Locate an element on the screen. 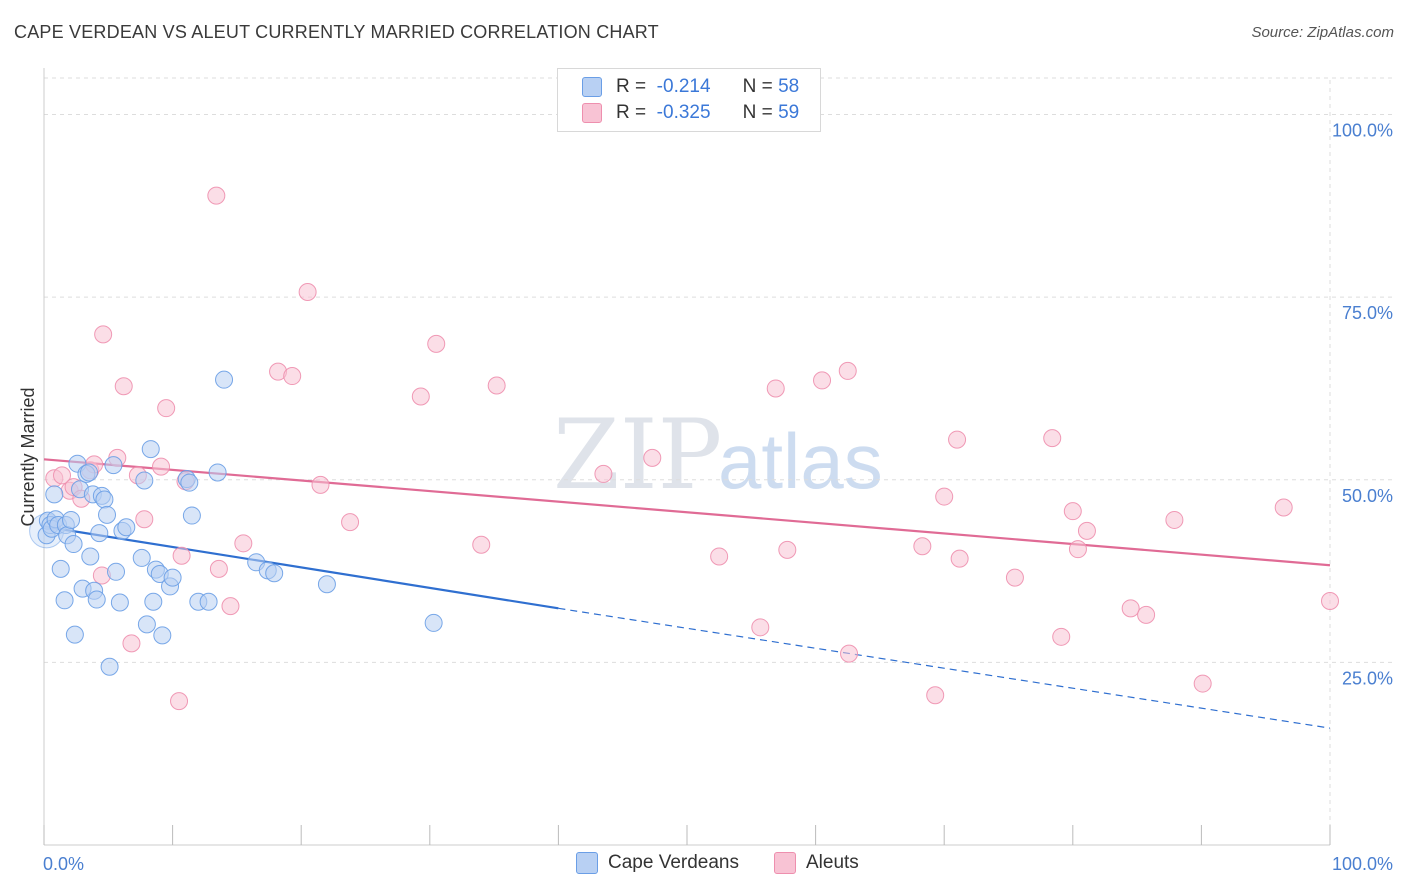 Image resolution: width=1406 pixels, height=892 pixels. y-tick-label: 25.0% is located at coordinates (1367, 678).